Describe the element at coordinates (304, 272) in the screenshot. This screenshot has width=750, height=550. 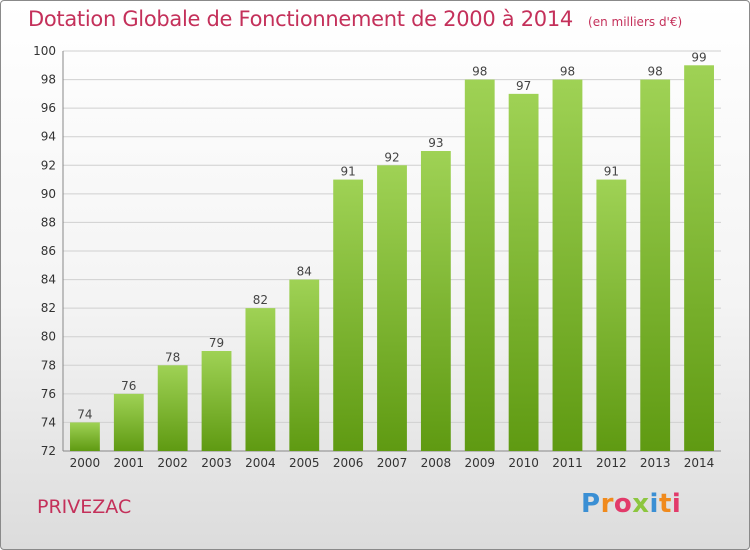
I see `data-label: 84` at that location.